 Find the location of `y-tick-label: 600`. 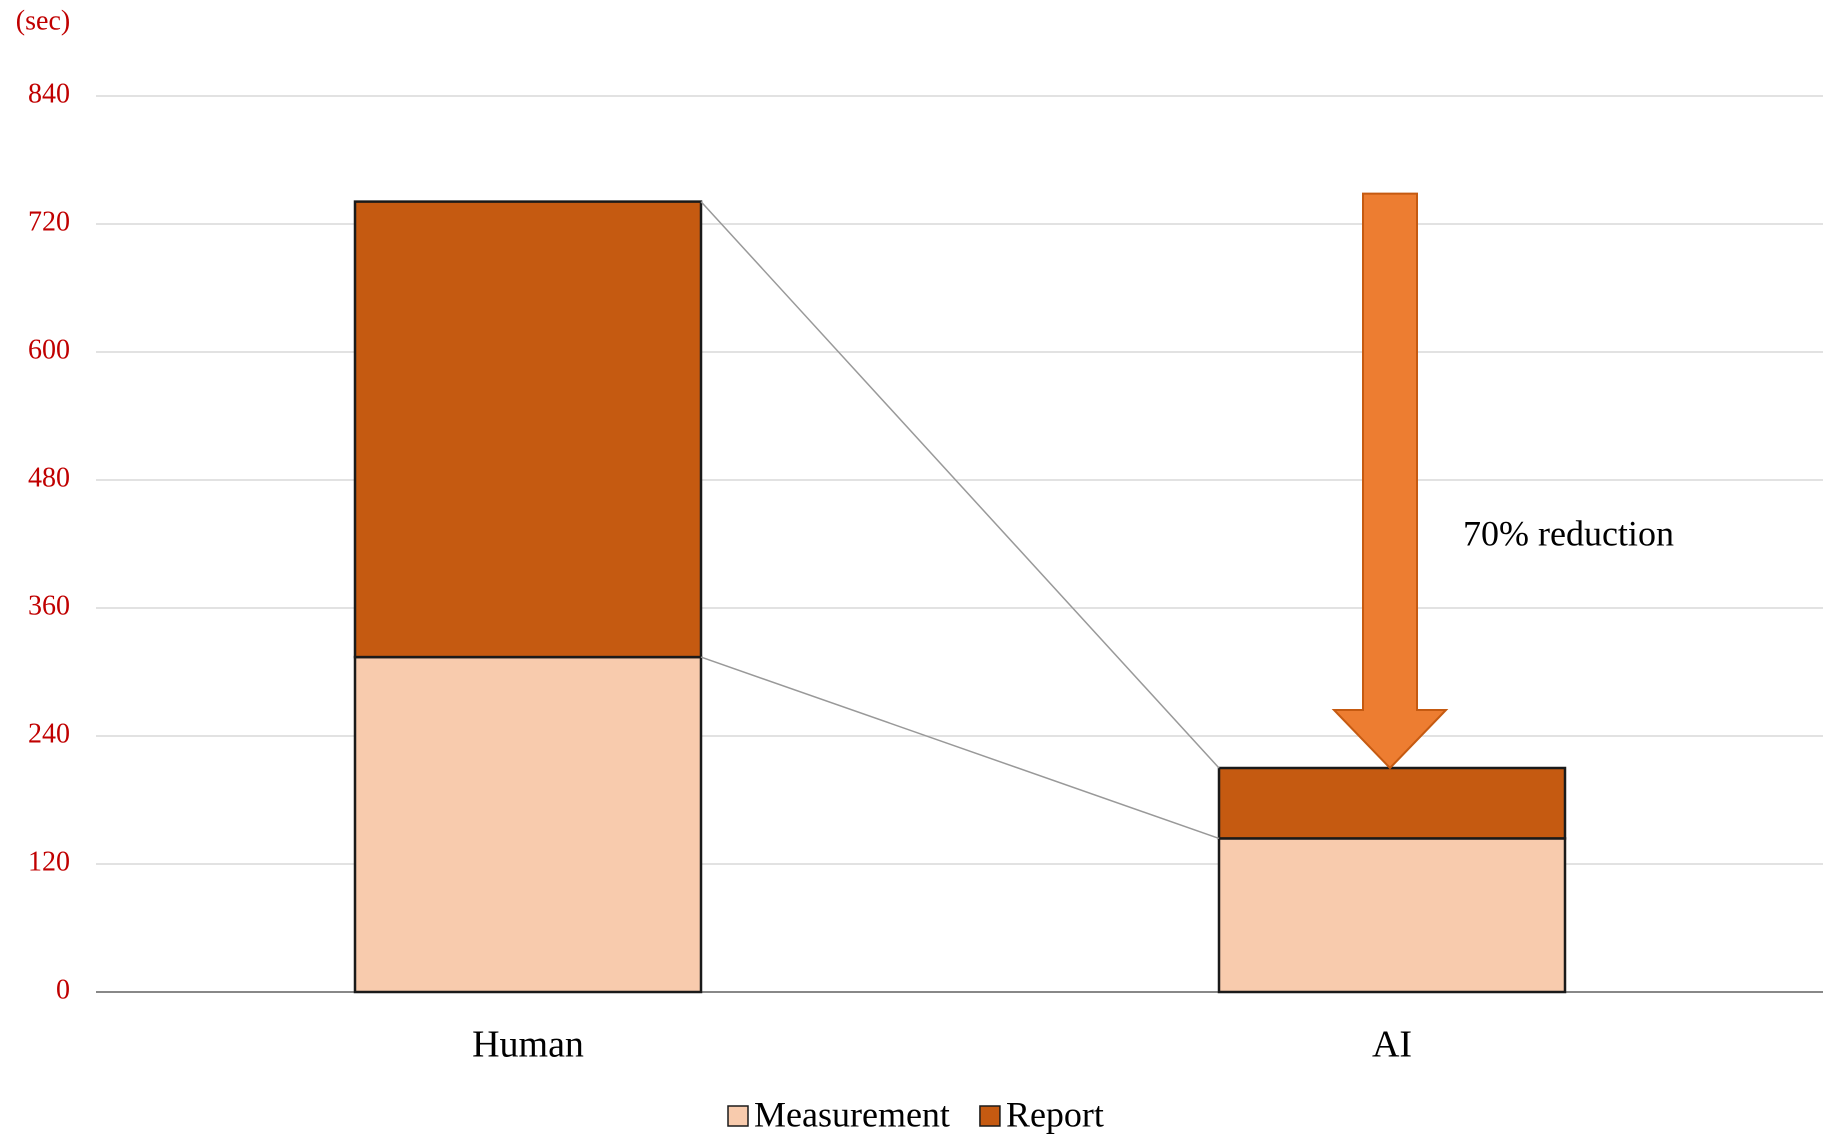

y-tick-label: 600 is located at coordinates (49, 349).